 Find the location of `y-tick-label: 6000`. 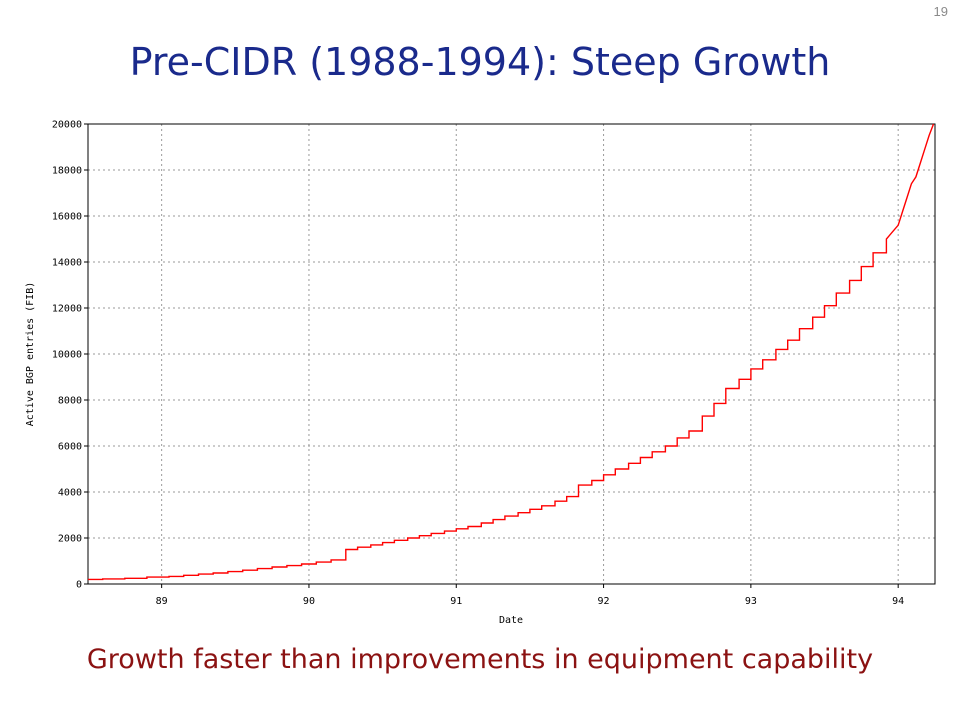

y-tick-label: 6000 is located at coordinates (70, 447).